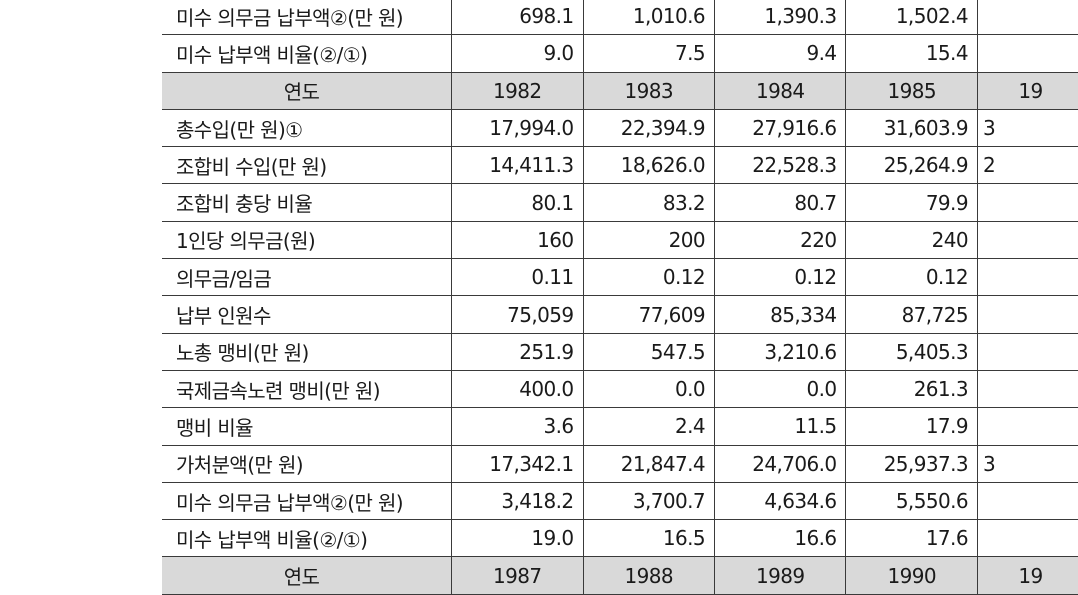 This screenshot has height=595, width=1078. What do you see at coordinates (911, 314) in the screenshot?
I see `table-cell: 87,725` at bounding box center [911, 314].